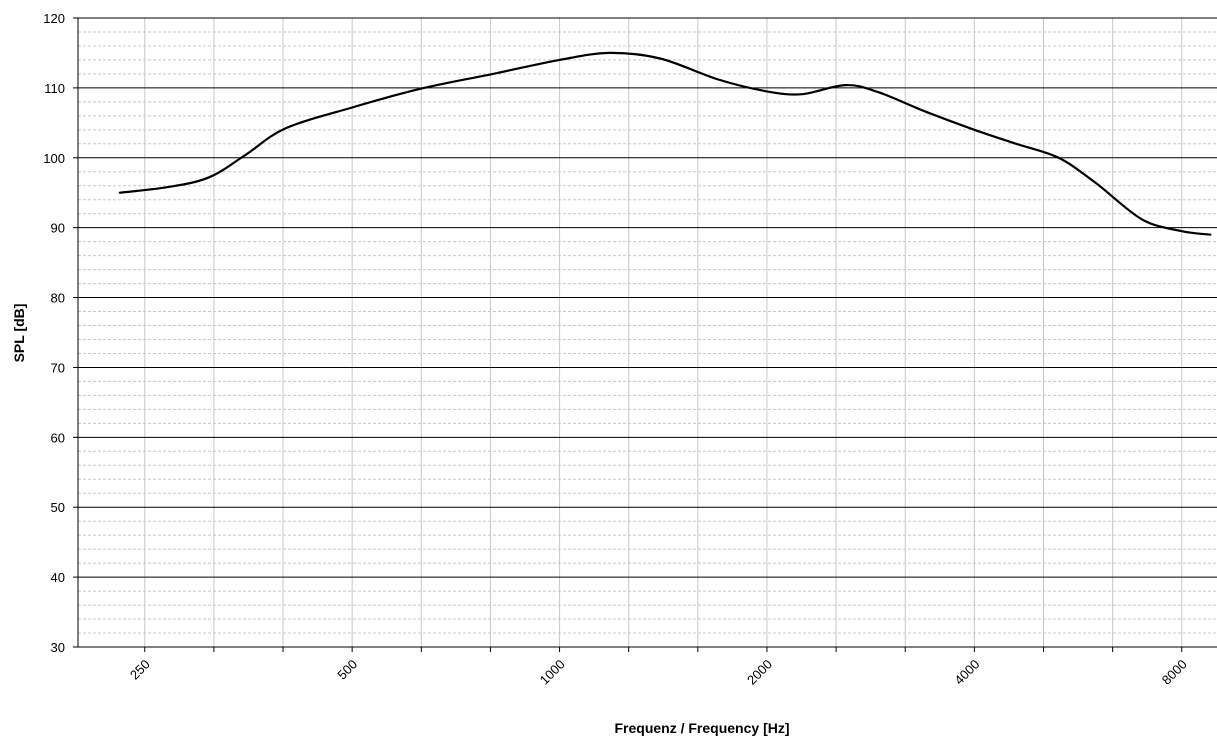  I want to click on x-tick-label: 250, so click(140, 670).